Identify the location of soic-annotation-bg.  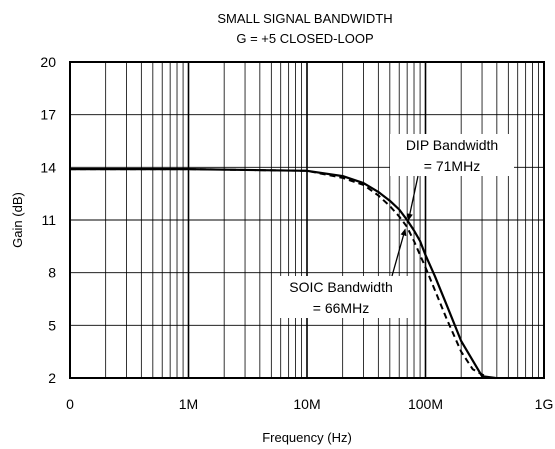
(341, 297).